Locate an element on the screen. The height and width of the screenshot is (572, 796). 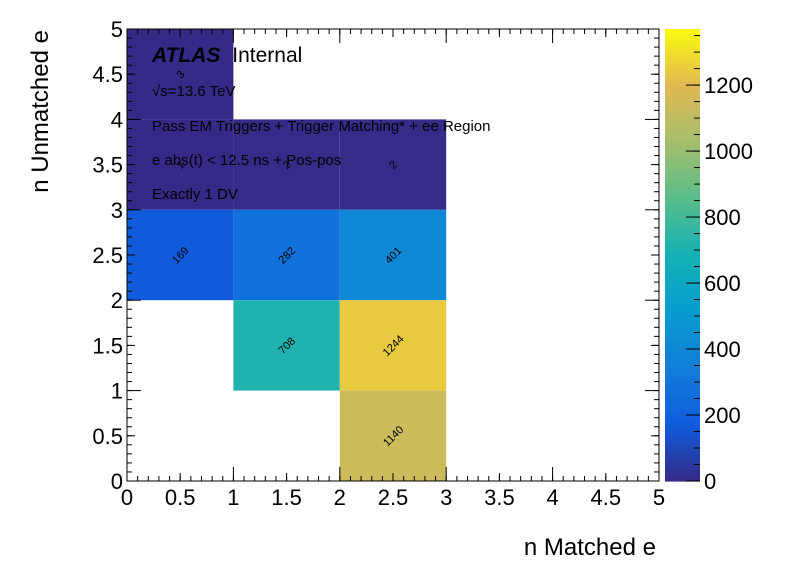
y-tick-label: 4.5 is located at coordinates (107, 74).